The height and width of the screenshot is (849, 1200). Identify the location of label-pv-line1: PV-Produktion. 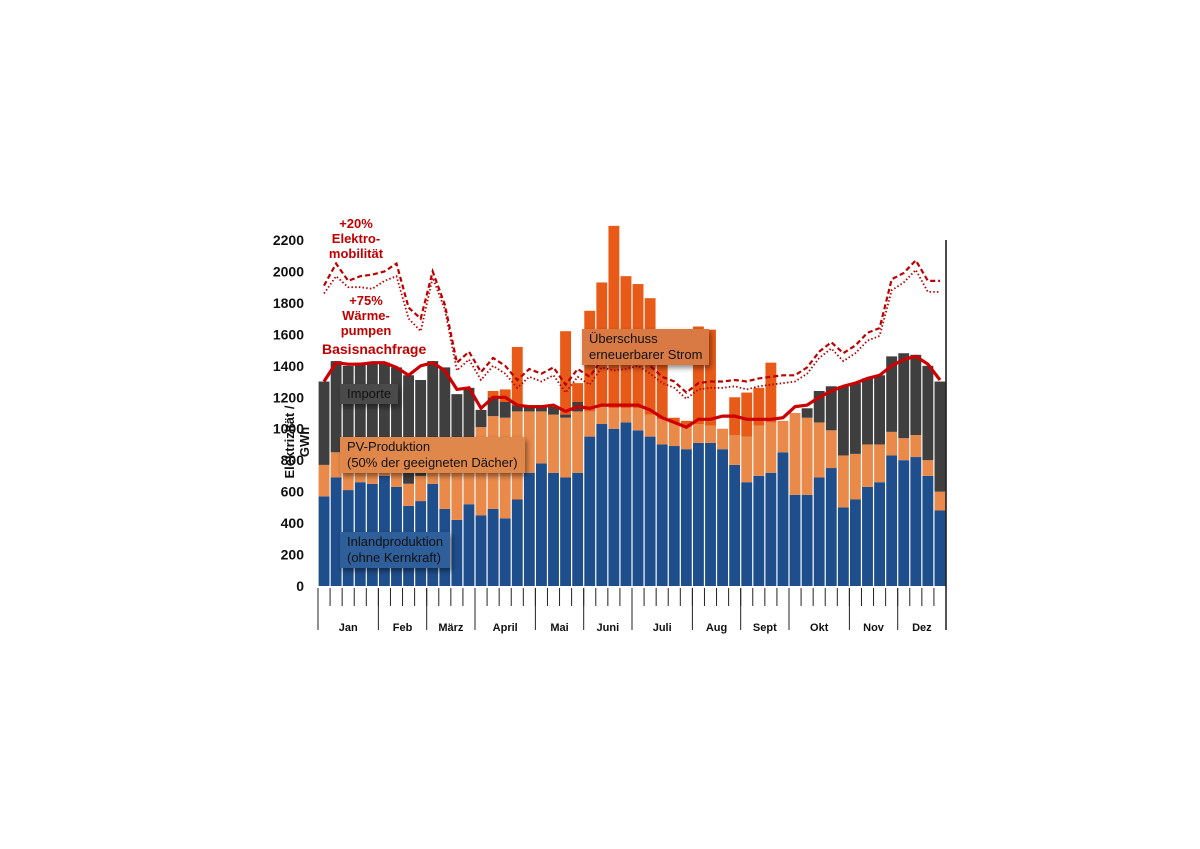
(389, 446).